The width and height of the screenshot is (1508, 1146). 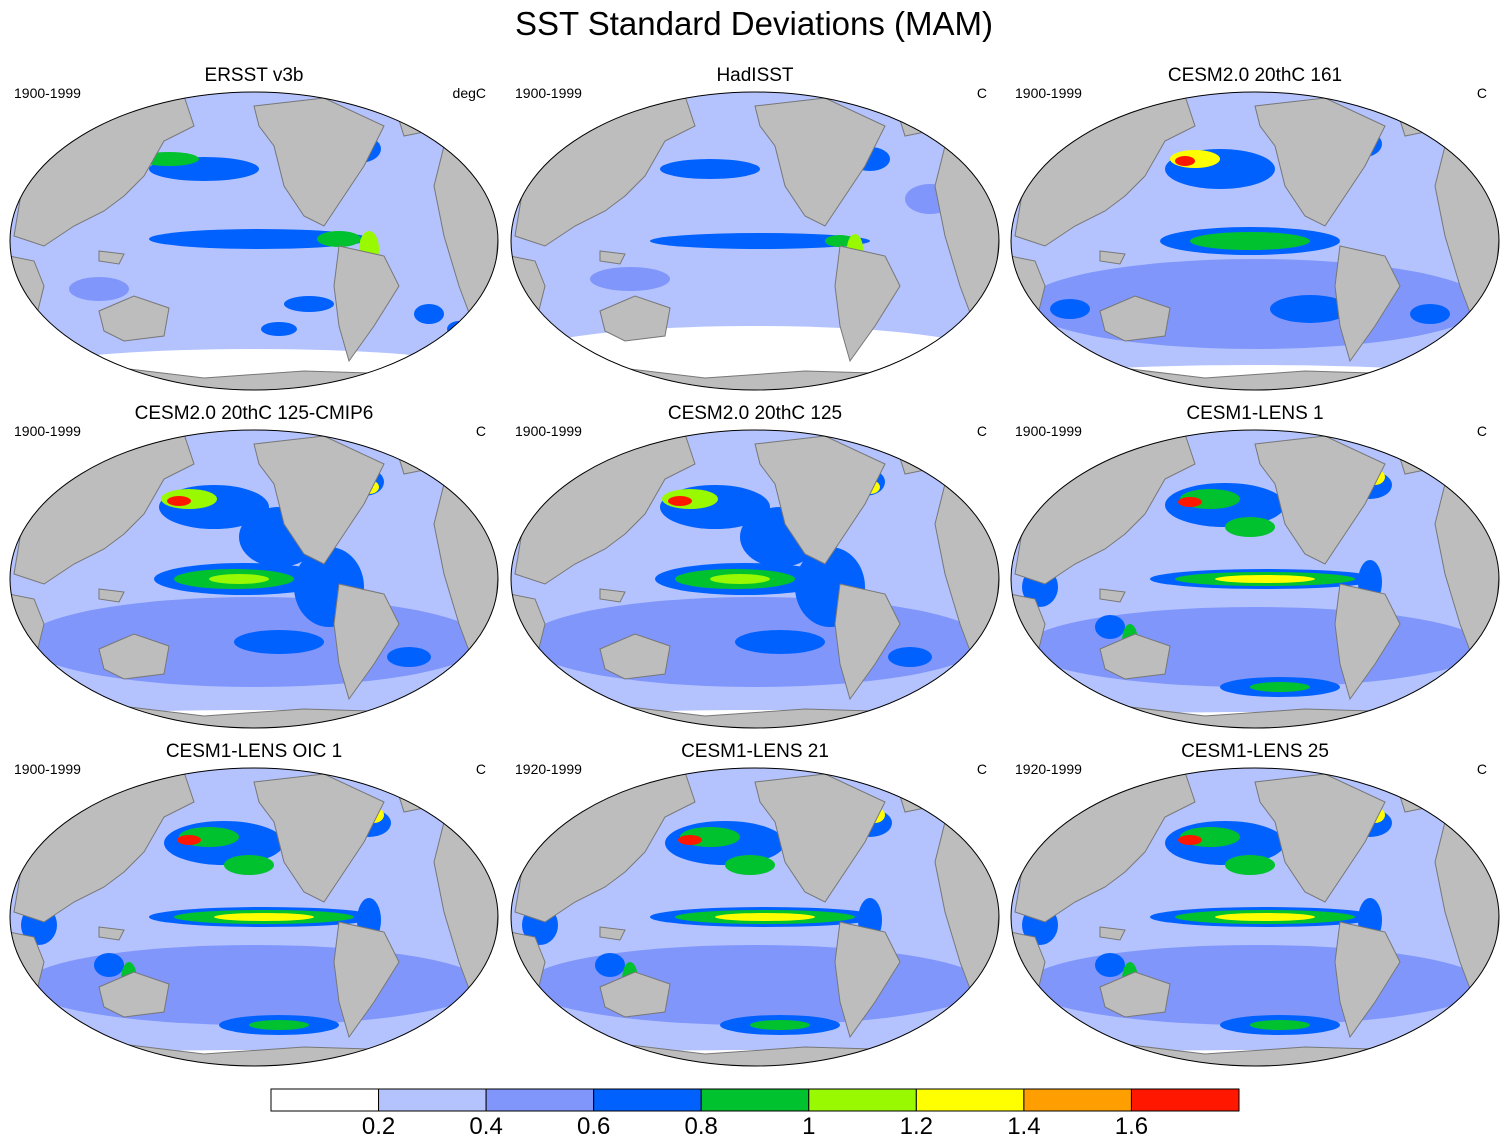 I want to click on panel-title: ERSST v3b, so click(x=254, y=75).